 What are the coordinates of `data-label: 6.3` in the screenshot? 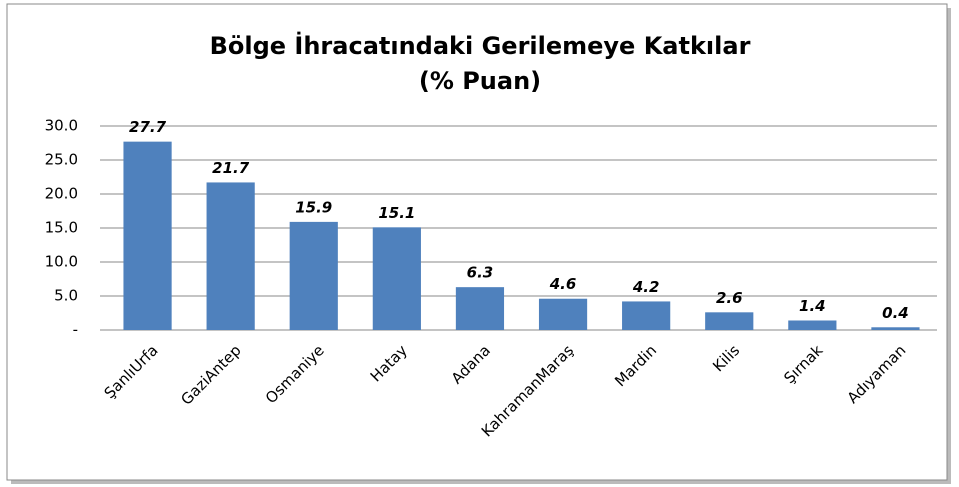 It's located at (480, 273).